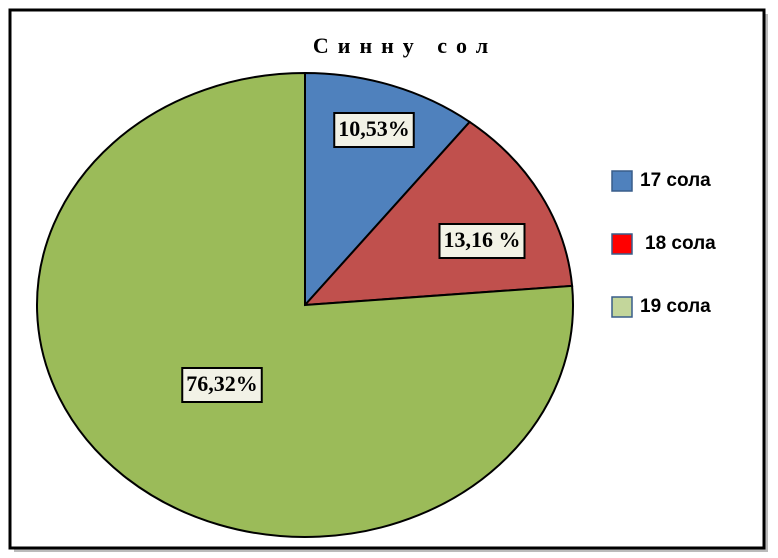  I want to click on legend-label: 19 сола, so click(675, 306).